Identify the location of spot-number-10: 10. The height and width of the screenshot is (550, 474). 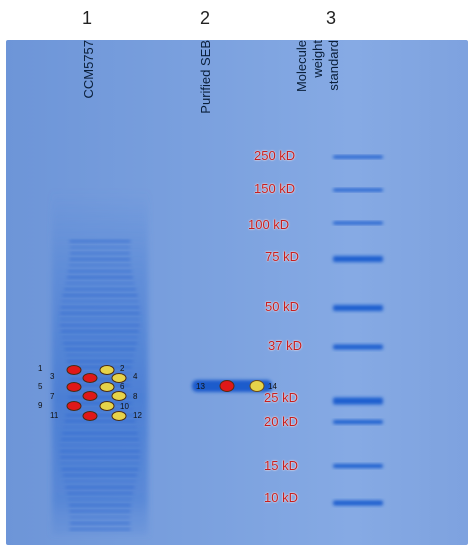
(124, 406).